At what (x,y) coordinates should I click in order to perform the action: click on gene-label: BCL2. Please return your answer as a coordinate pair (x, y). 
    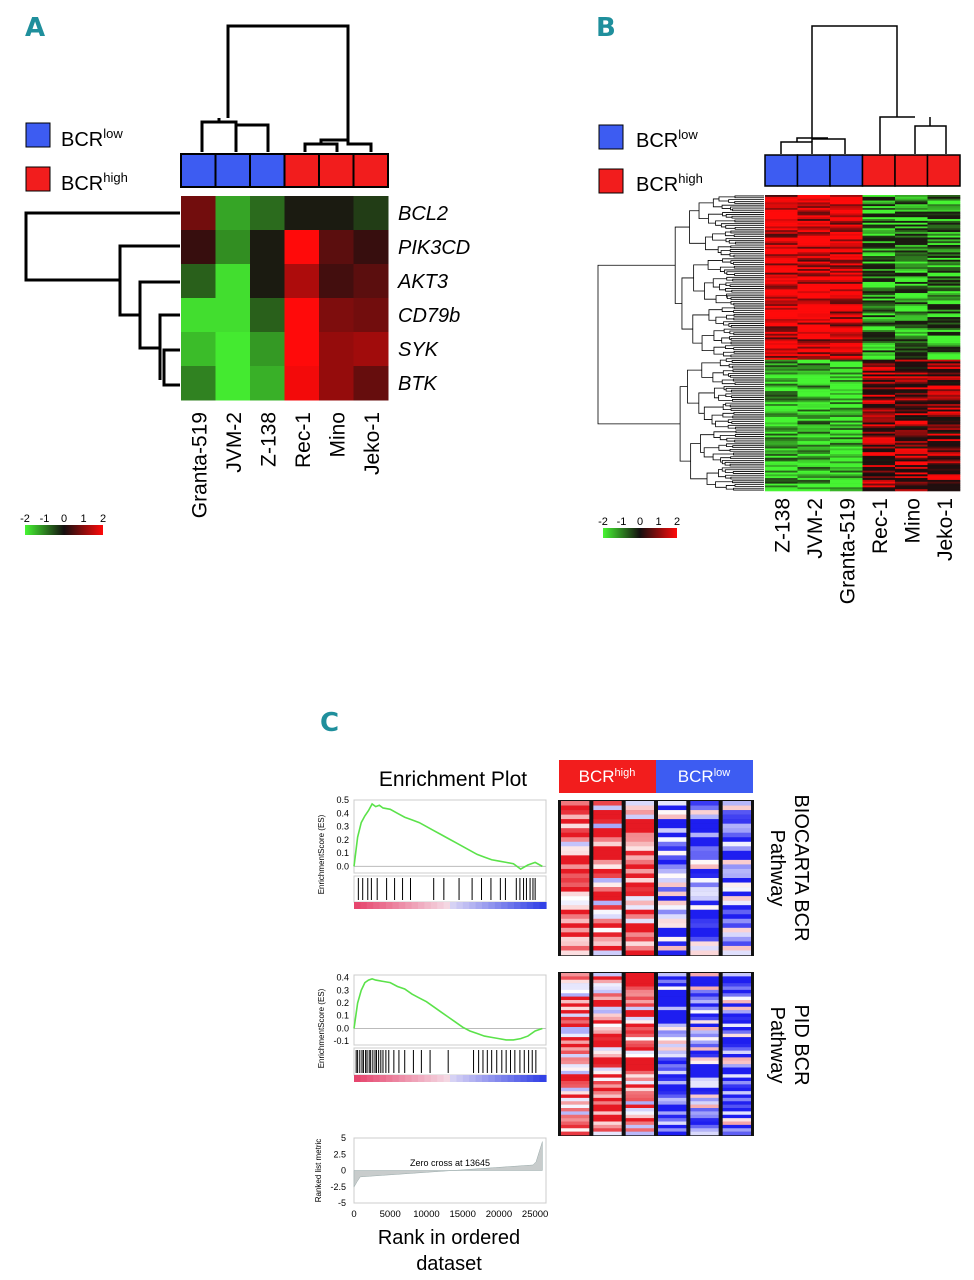
    Looking at the image, I should click on (423, 214).